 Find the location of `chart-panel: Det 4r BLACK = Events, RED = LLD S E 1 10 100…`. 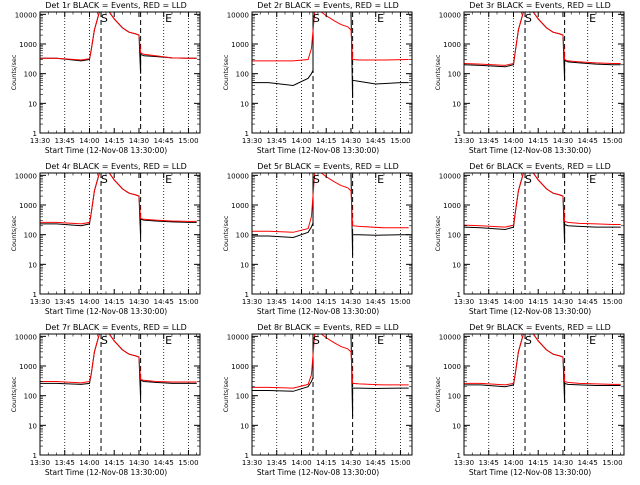

chart-panel: Det 4r BLACK = Events, RED = LLD S E 1 10 100… is located at coordinates (105, 239).